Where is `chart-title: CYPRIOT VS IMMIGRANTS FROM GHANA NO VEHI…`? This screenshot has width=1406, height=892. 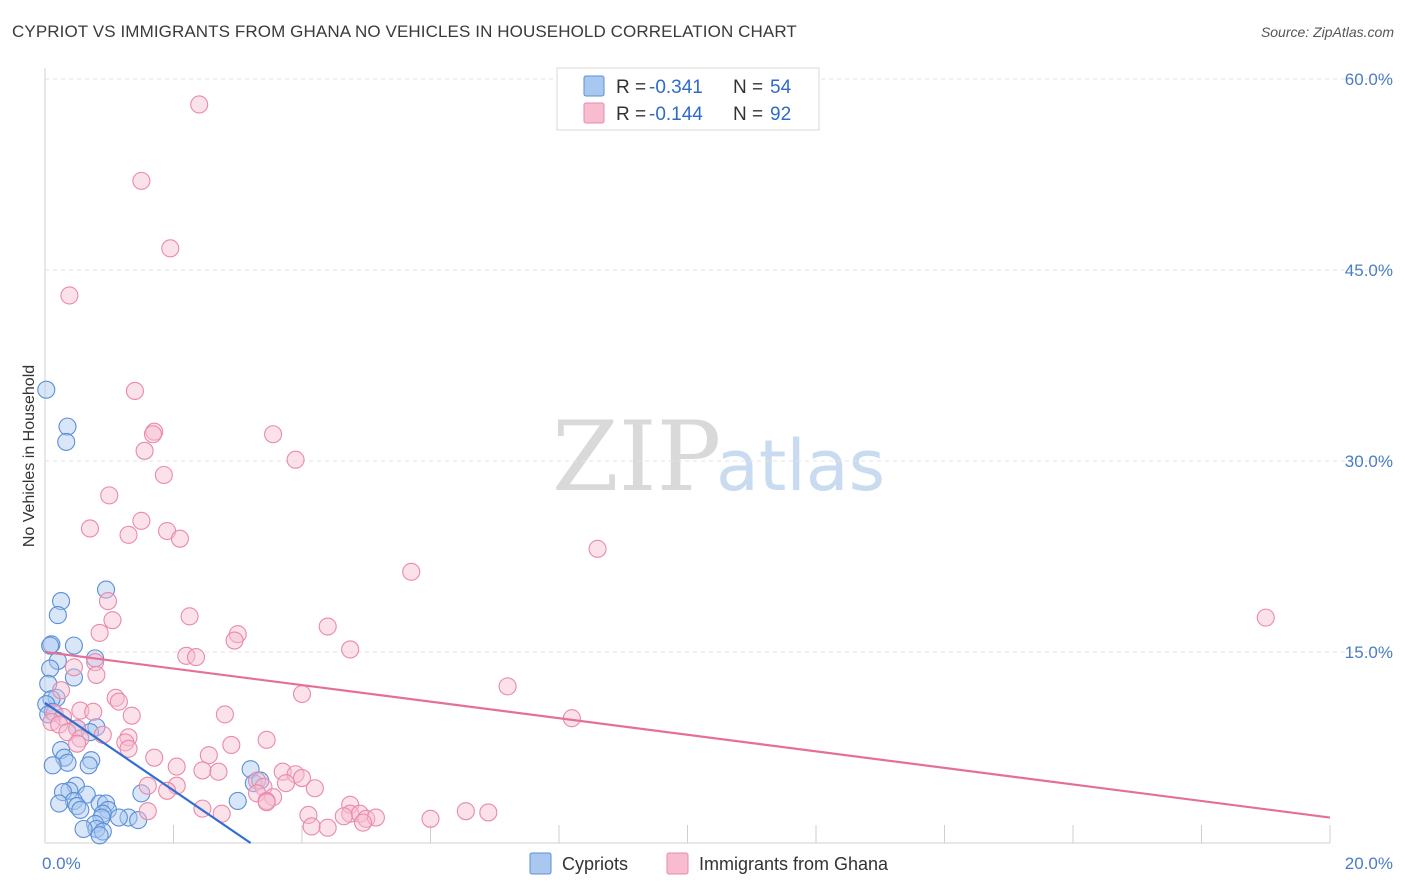
chart-title: CYPRIOT VS IMMIGRANTS FROM GHANA NO VEHI… is located at coordinates (404, 31).